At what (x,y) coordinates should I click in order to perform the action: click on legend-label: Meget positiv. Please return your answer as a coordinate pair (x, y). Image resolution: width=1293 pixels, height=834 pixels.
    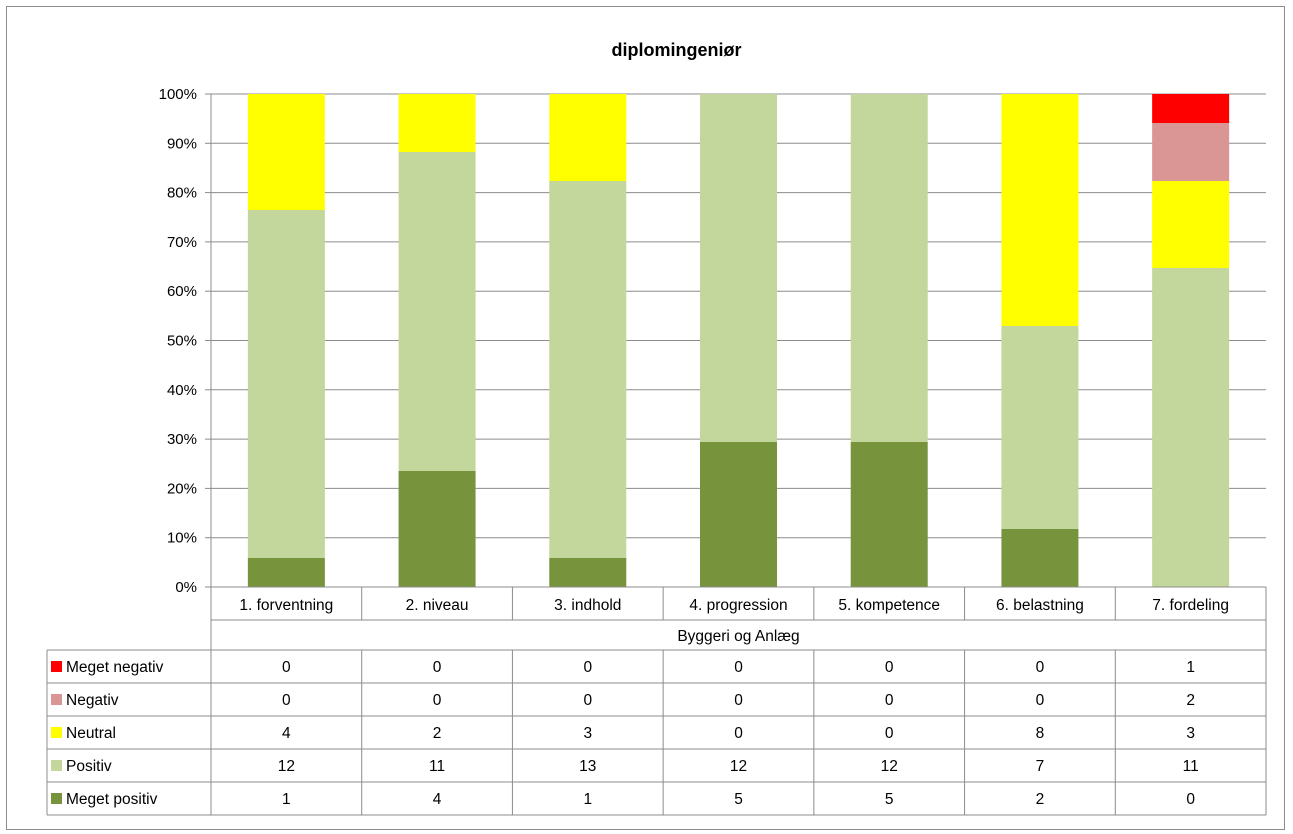
    Looking at the image, I should click on (112, 799).